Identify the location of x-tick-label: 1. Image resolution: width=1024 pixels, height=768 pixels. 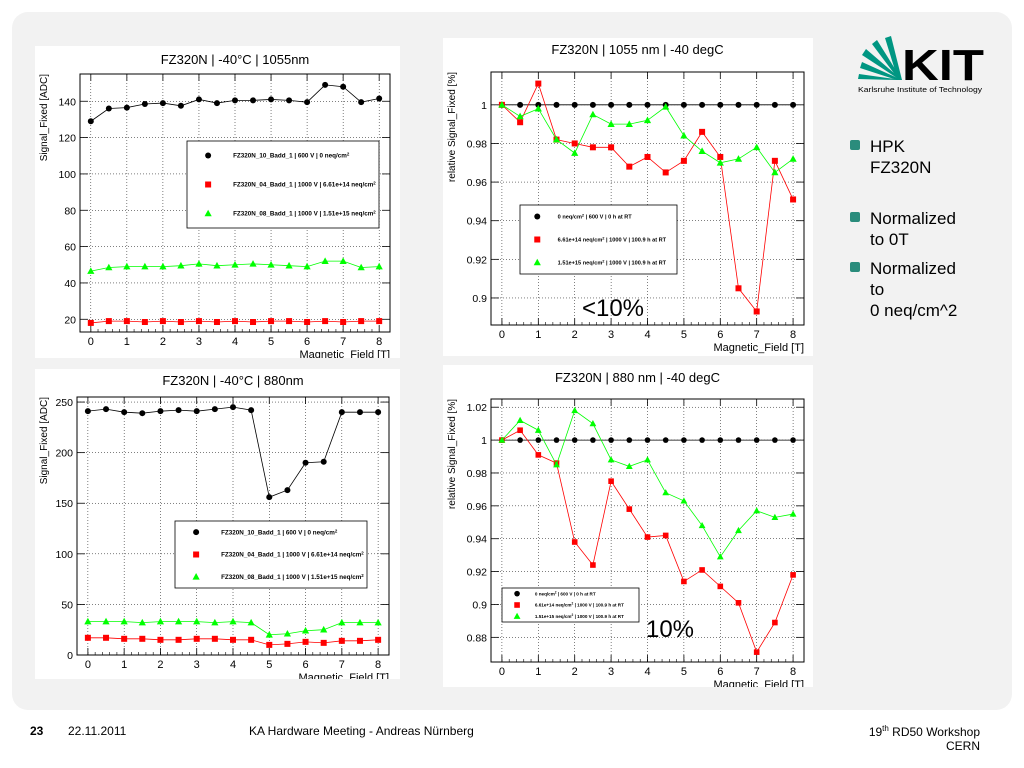
(124, 665).